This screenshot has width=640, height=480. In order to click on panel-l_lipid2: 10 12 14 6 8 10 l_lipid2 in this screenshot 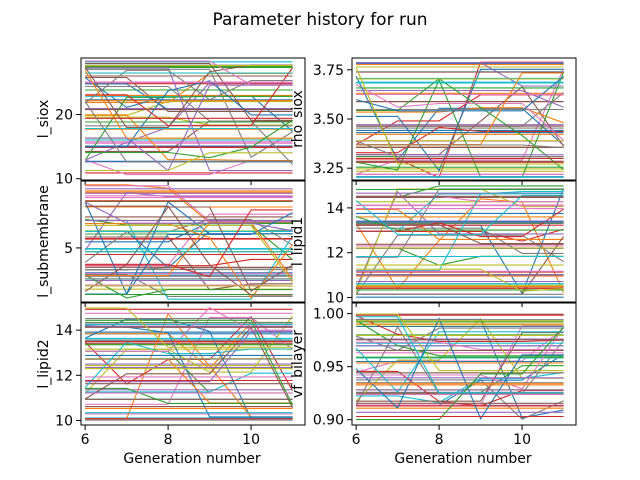, I will do `click(171, 375)`.